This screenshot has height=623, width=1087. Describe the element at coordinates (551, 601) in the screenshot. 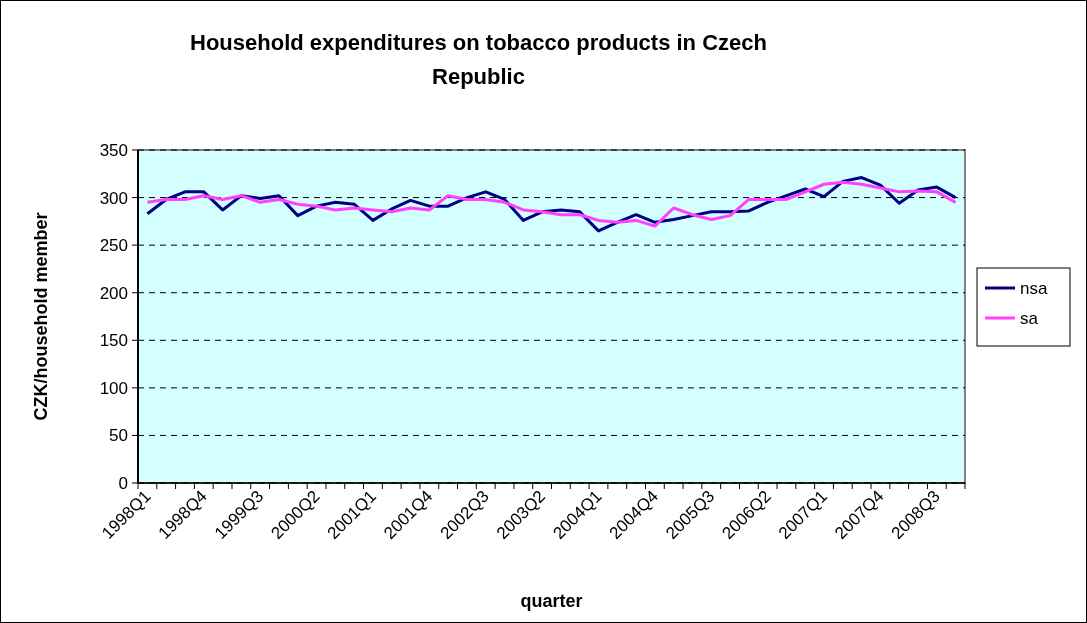

I see `x-axis-title: quarter` at that location.